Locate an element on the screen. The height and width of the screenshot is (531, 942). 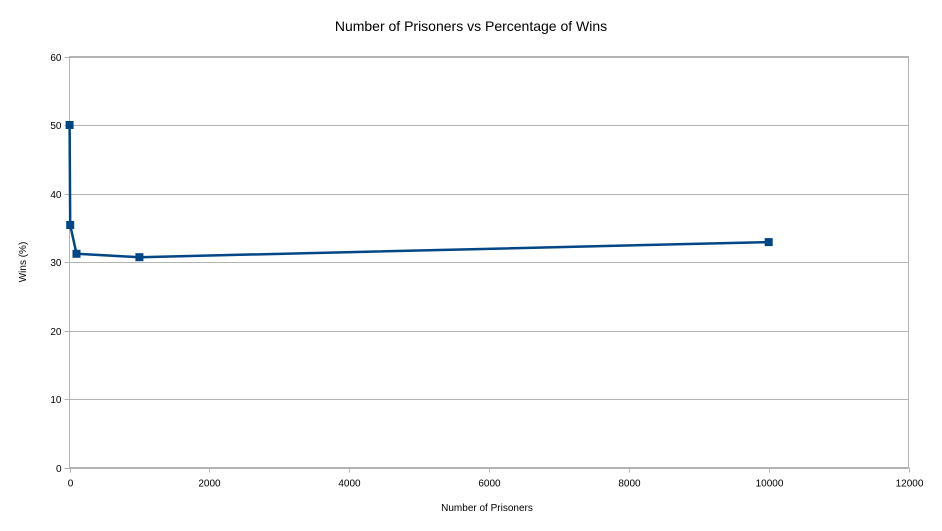
x-tick-label: 8000 is located at coordinates (629, 484).